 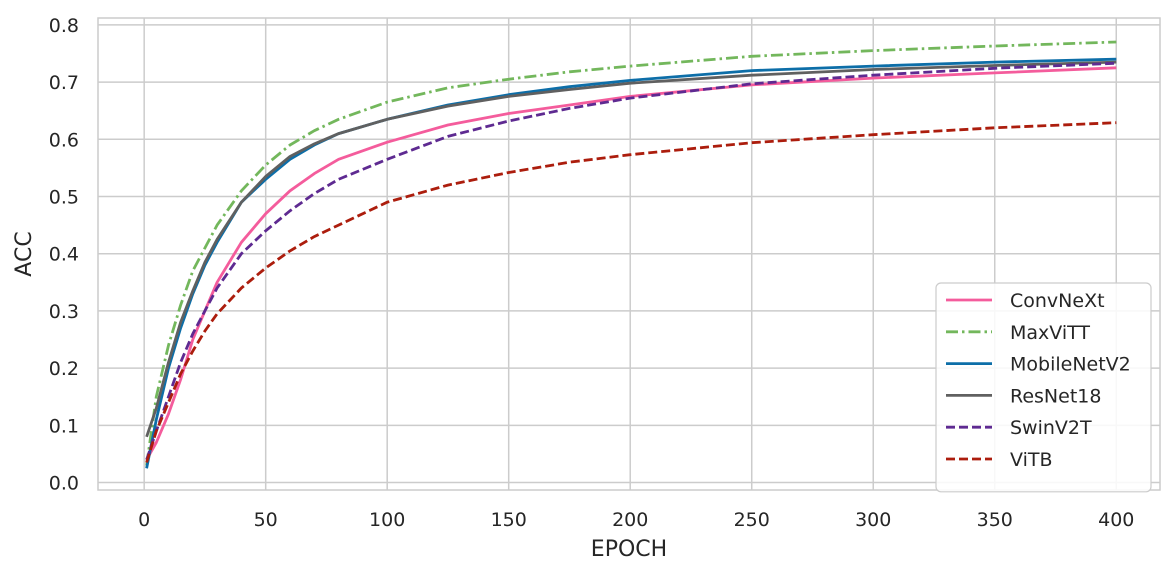 What do you see at coordinates (1055, 396) in the screenshot?
I see `legend-label: ResNet18` at bounding box center [1055, 396].